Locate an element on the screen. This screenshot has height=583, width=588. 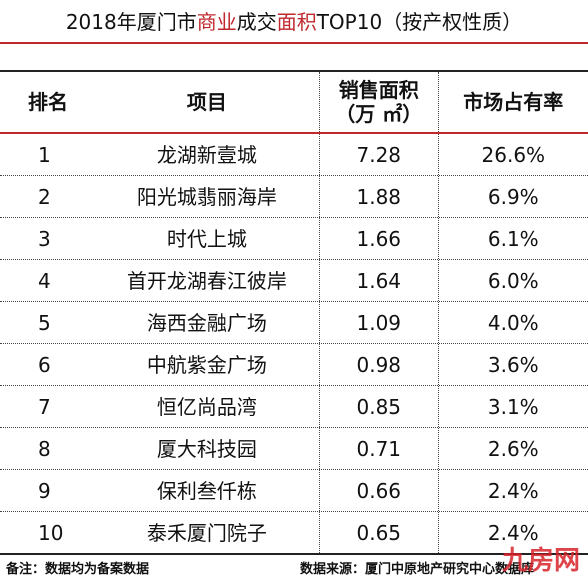
cell: 3.1% is located at coordinates (513, 406).